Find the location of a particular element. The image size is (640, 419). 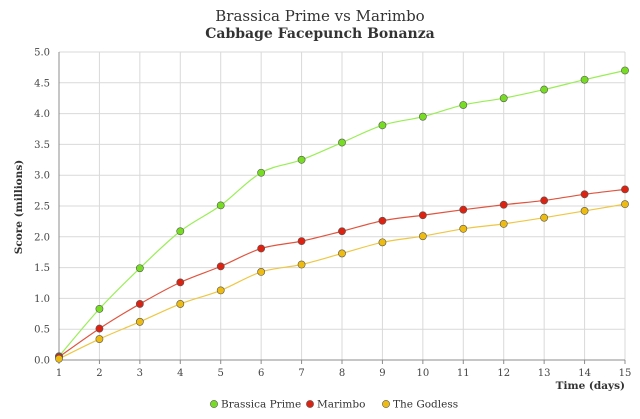

y-axis-label: Score (millions) is located at coordinates (19, 207).